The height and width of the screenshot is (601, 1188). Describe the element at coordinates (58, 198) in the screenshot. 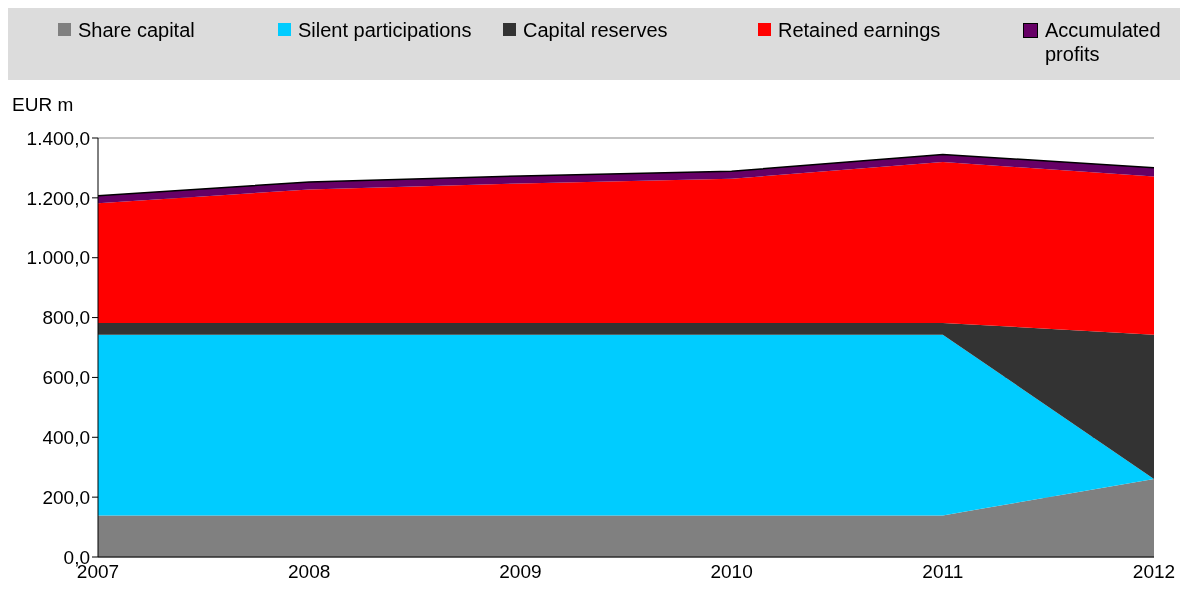

I see `y-tick-label: 1.200,0` at that location.